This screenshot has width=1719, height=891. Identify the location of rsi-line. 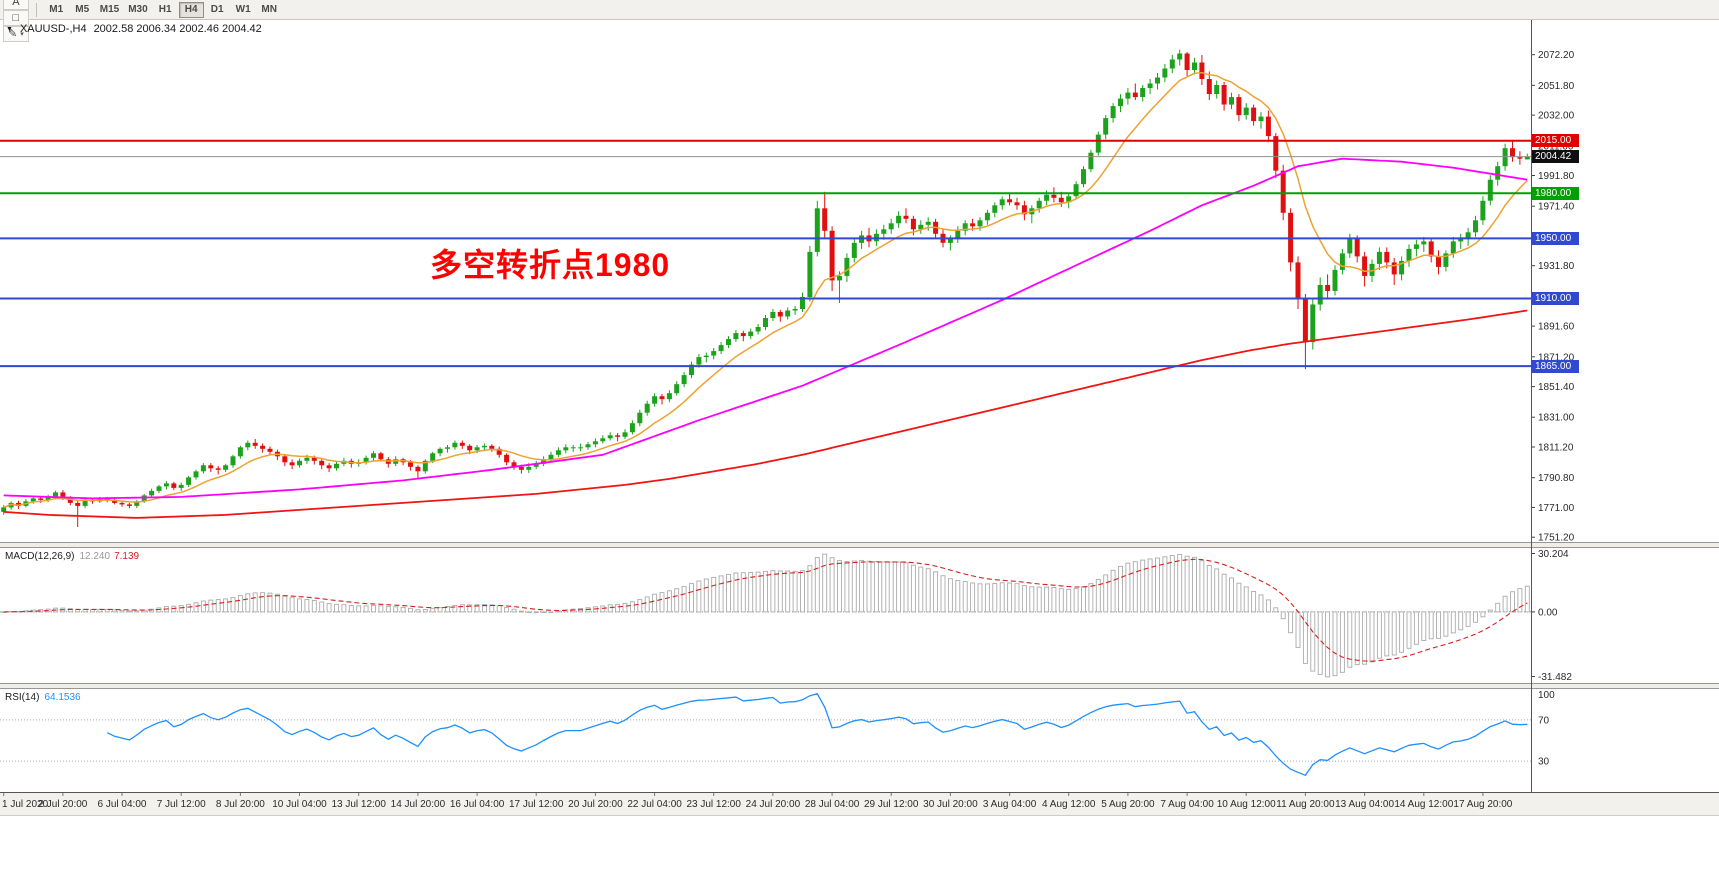
(817, 735).